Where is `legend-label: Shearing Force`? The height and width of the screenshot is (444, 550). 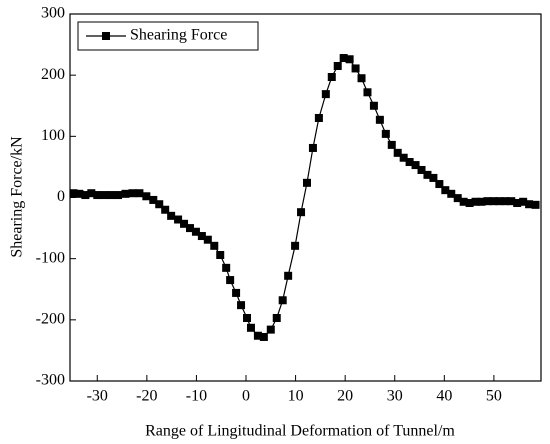
legend-label: Shearing Force is located at coordinates (178, 35).